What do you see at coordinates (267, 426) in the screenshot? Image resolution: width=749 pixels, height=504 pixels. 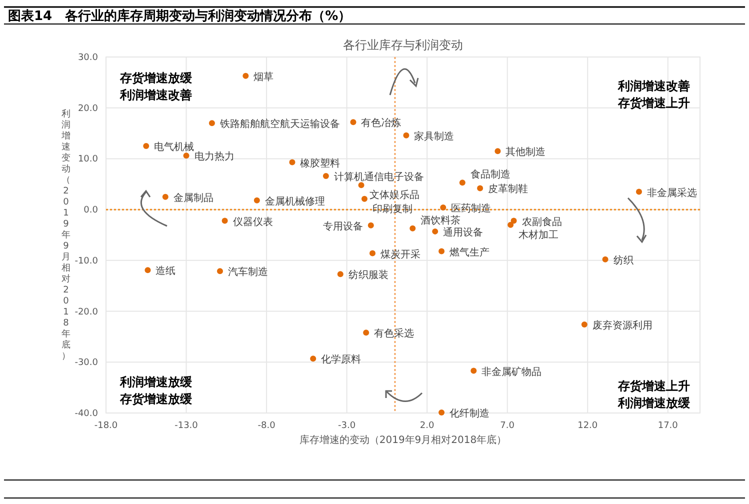 I see `x-tick-label: -8.0` at bounding box center [267, 426].